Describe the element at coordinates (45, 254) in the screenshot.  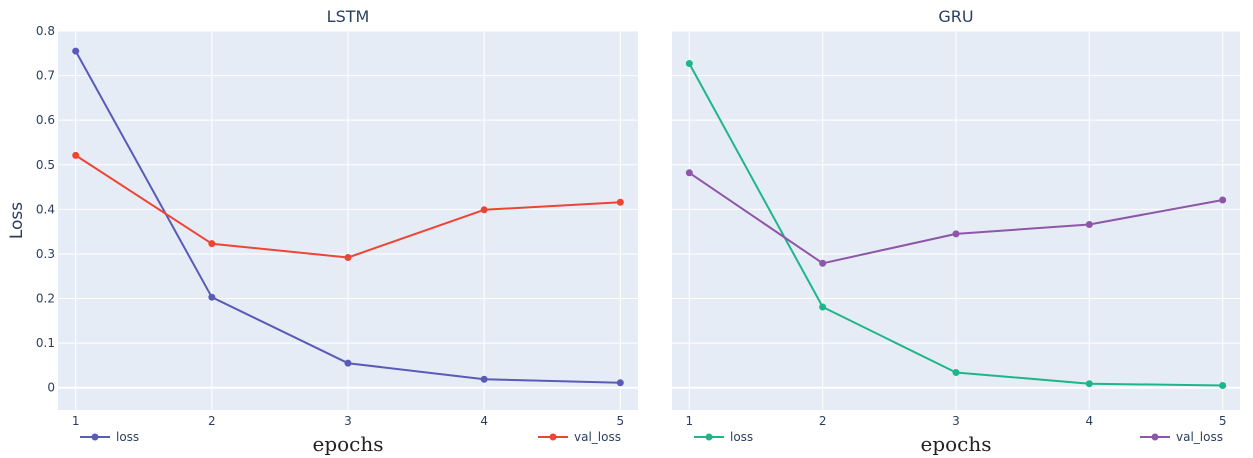
I see `y-tick-label: 0.3` at that location.